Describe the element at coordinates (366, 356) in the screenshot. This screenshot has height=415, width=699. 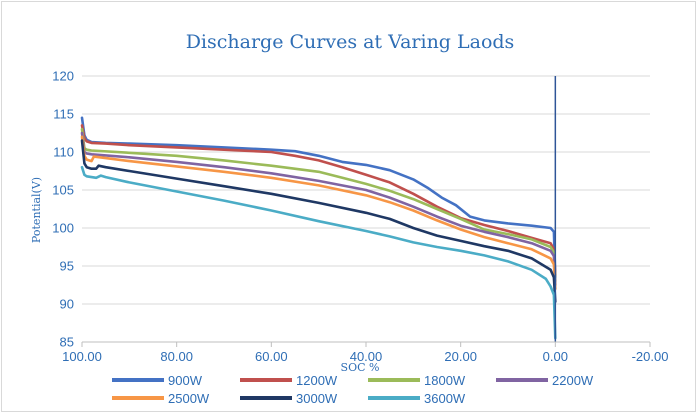
I see `x-tick-label: 40.00` at that location.